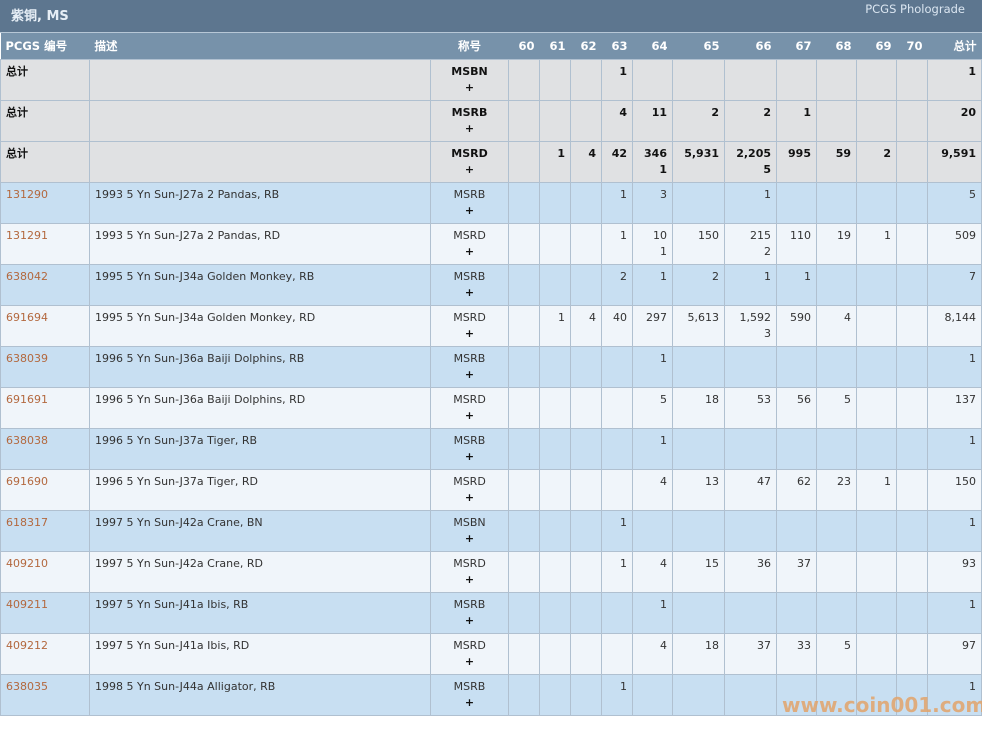  What do you see at coordinates (753, 153) in the screenshot?
I see `grade-count: 2,205` at bounding box center [753, 153].